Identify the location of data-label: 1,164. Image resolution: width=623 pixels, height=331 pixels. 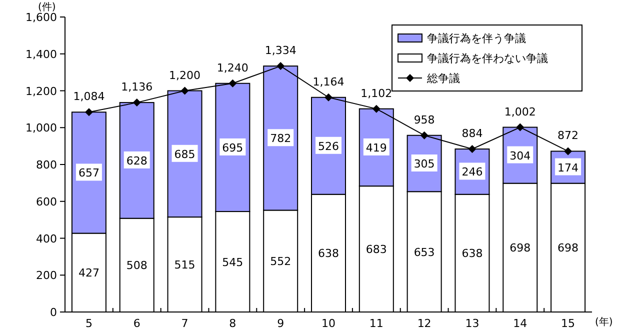
(328, 81).